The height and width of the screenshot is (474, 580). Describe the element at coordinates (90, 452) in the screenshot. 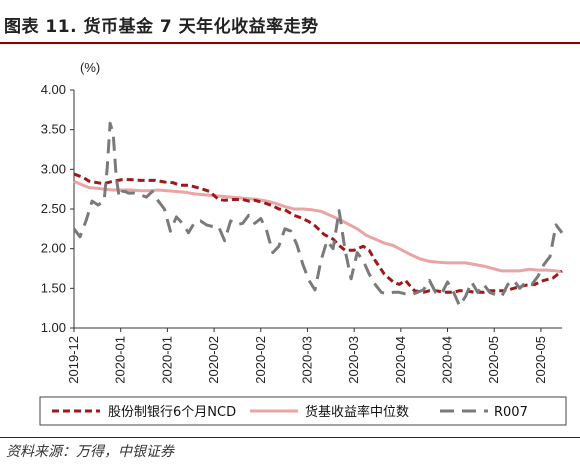

I see `source-note: 资料来源：万得，中银证券` at that location.